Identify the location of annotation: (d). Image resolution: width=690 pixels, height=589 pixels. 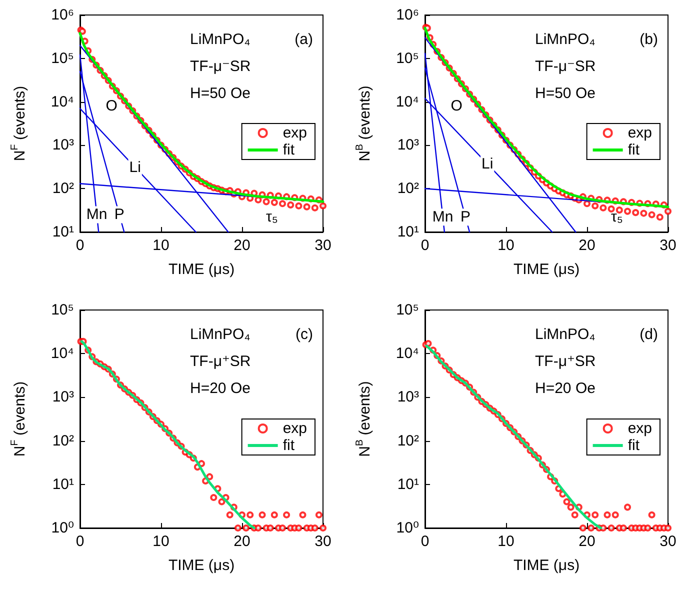
(649, 334).